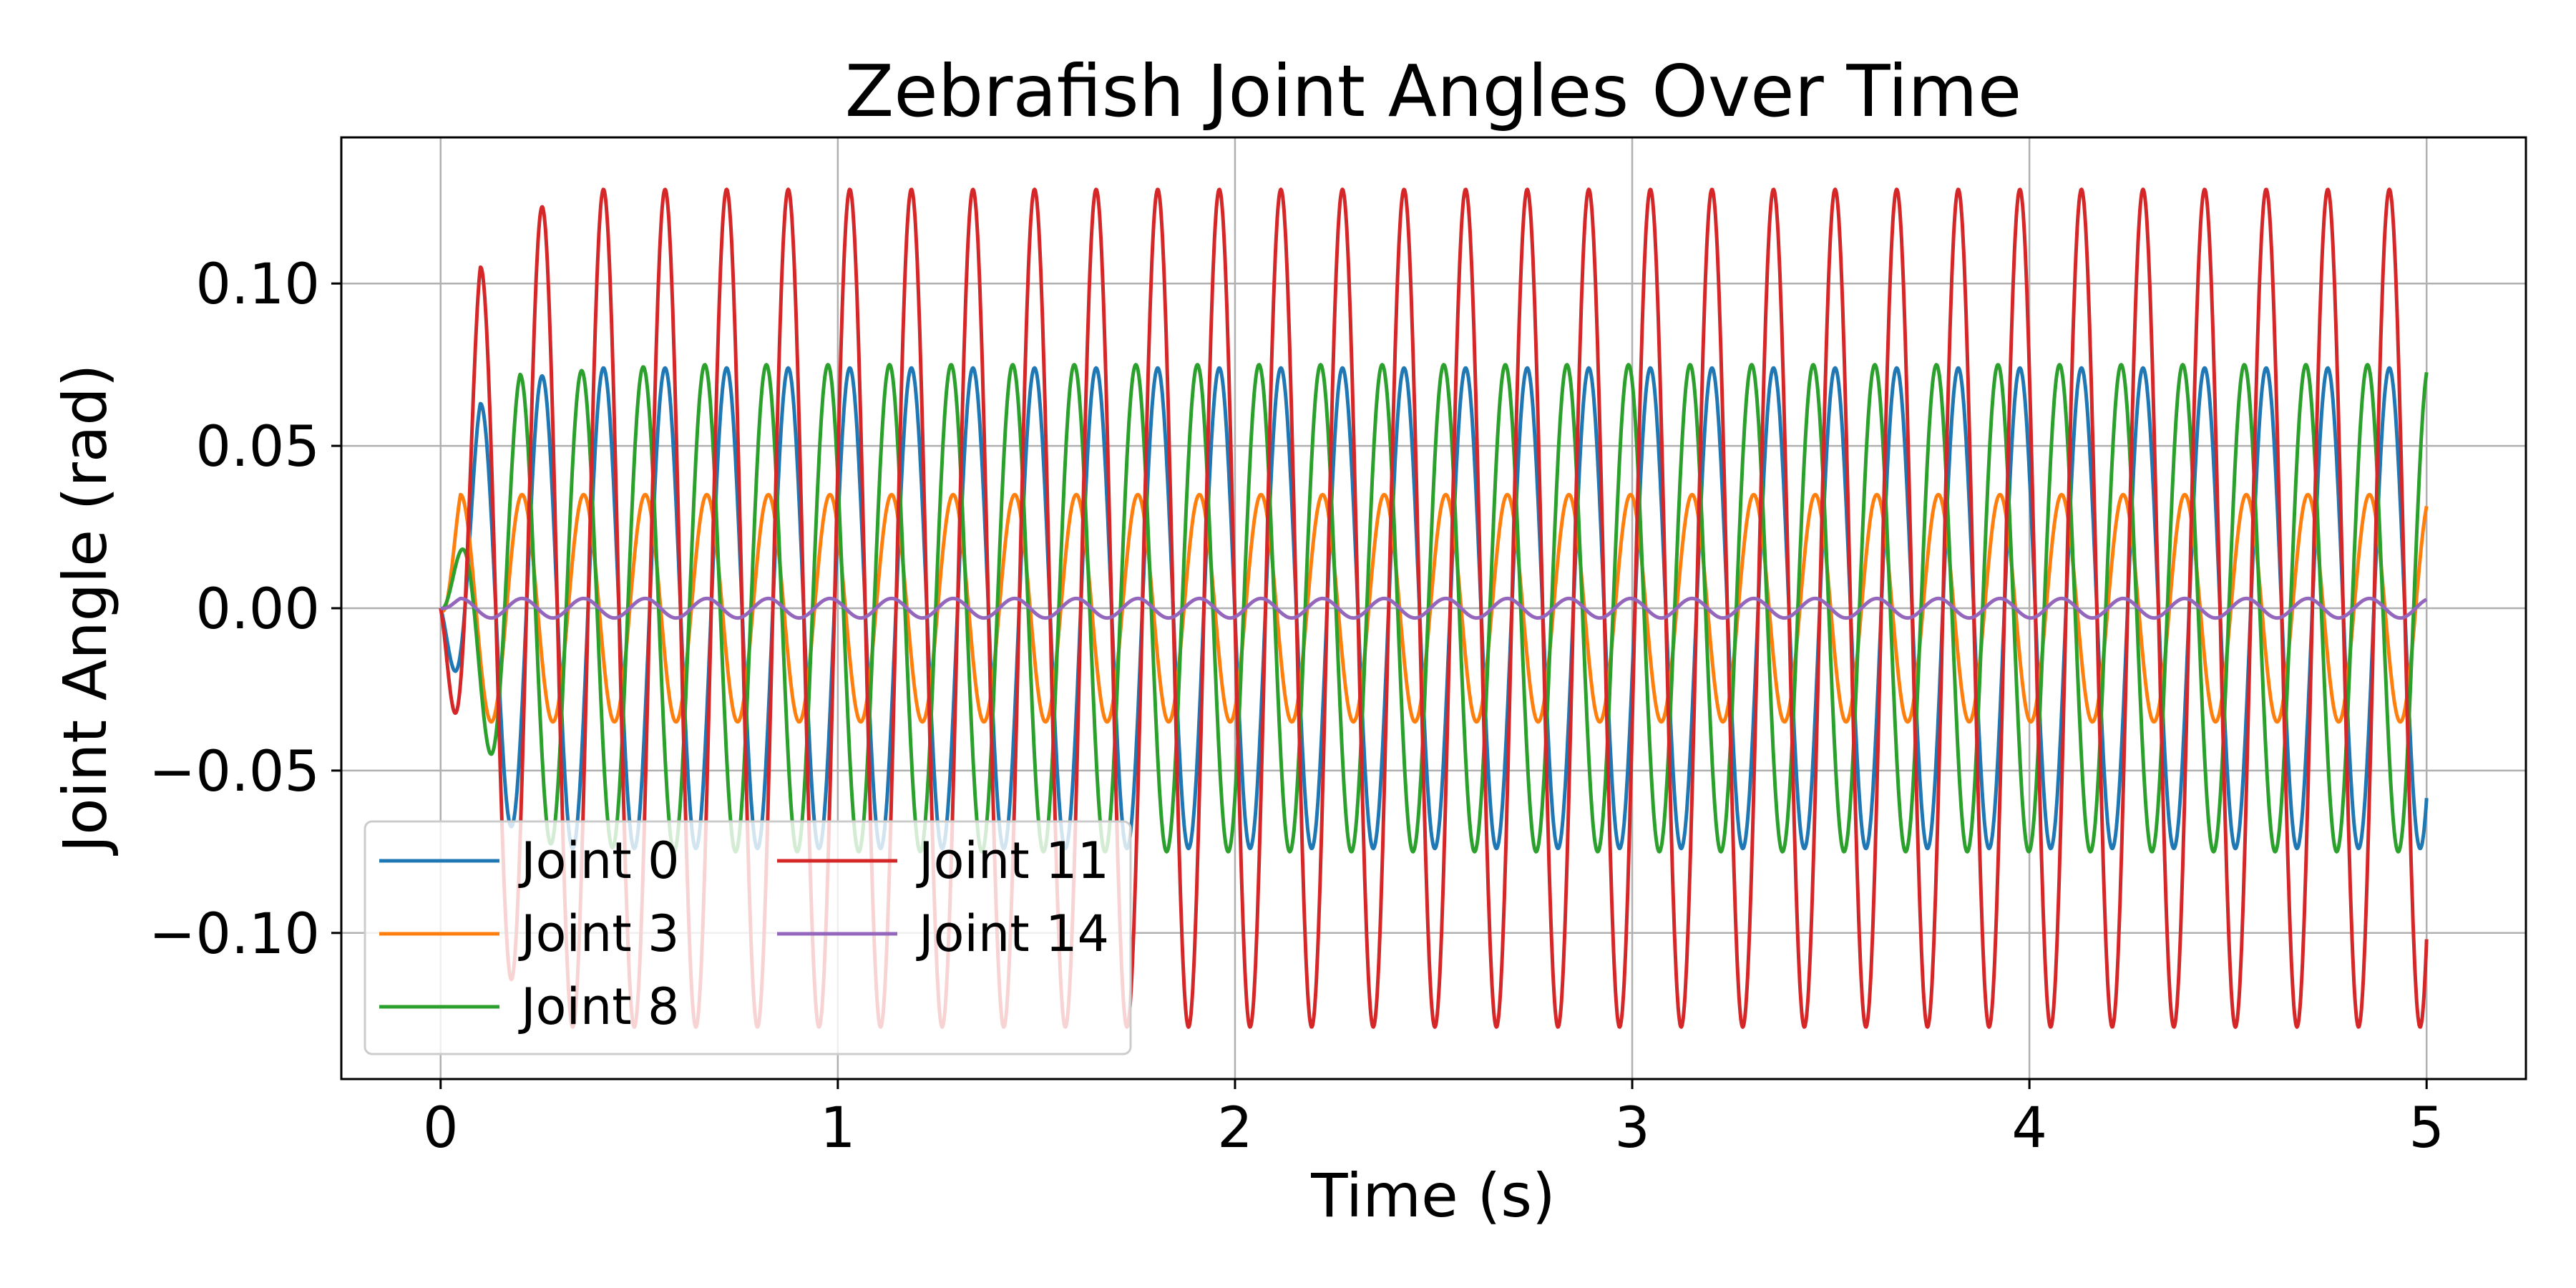 This screenshot has width=2576, height=1288. Describe the element at coordinates (2029, 1128) in the screenshot. I see `x-tick-label: 4` at that location.